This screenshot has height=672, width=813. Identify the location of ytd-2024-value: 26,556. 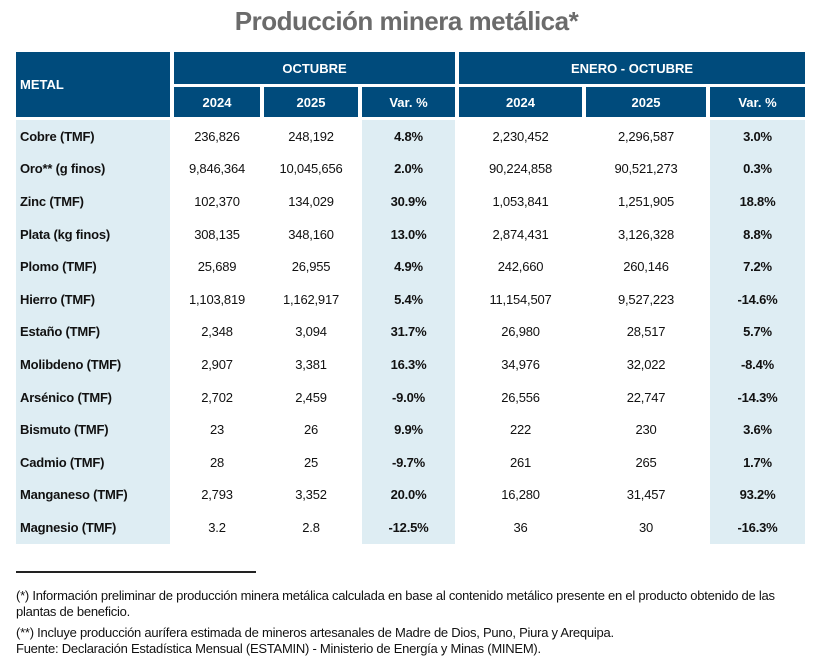
(520, 397).